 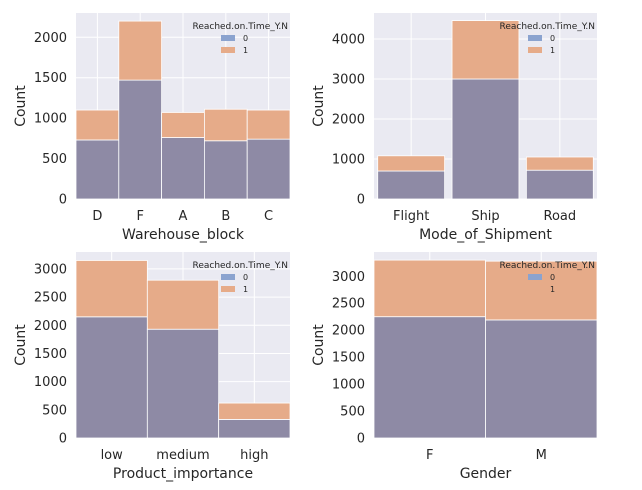 I want to click on x-tick-label: Ship, so click(x=485, y=216).